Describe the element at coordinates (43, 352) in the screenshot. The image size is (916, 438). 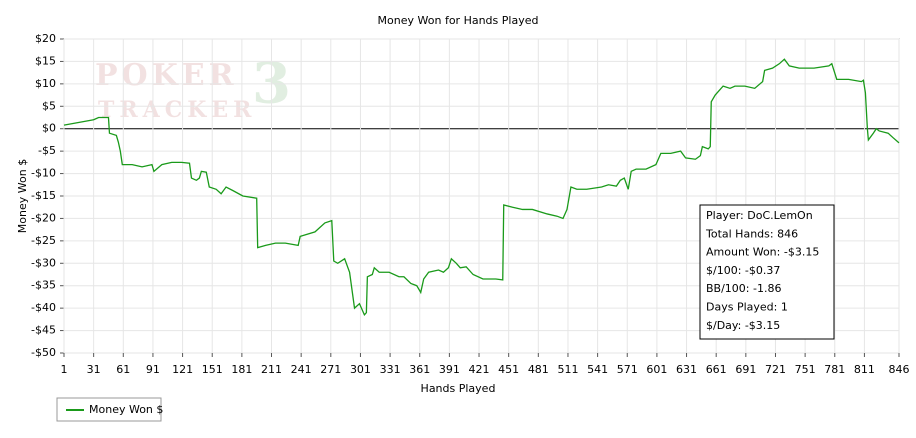
I see `y-tick-label: -$50` at that location.